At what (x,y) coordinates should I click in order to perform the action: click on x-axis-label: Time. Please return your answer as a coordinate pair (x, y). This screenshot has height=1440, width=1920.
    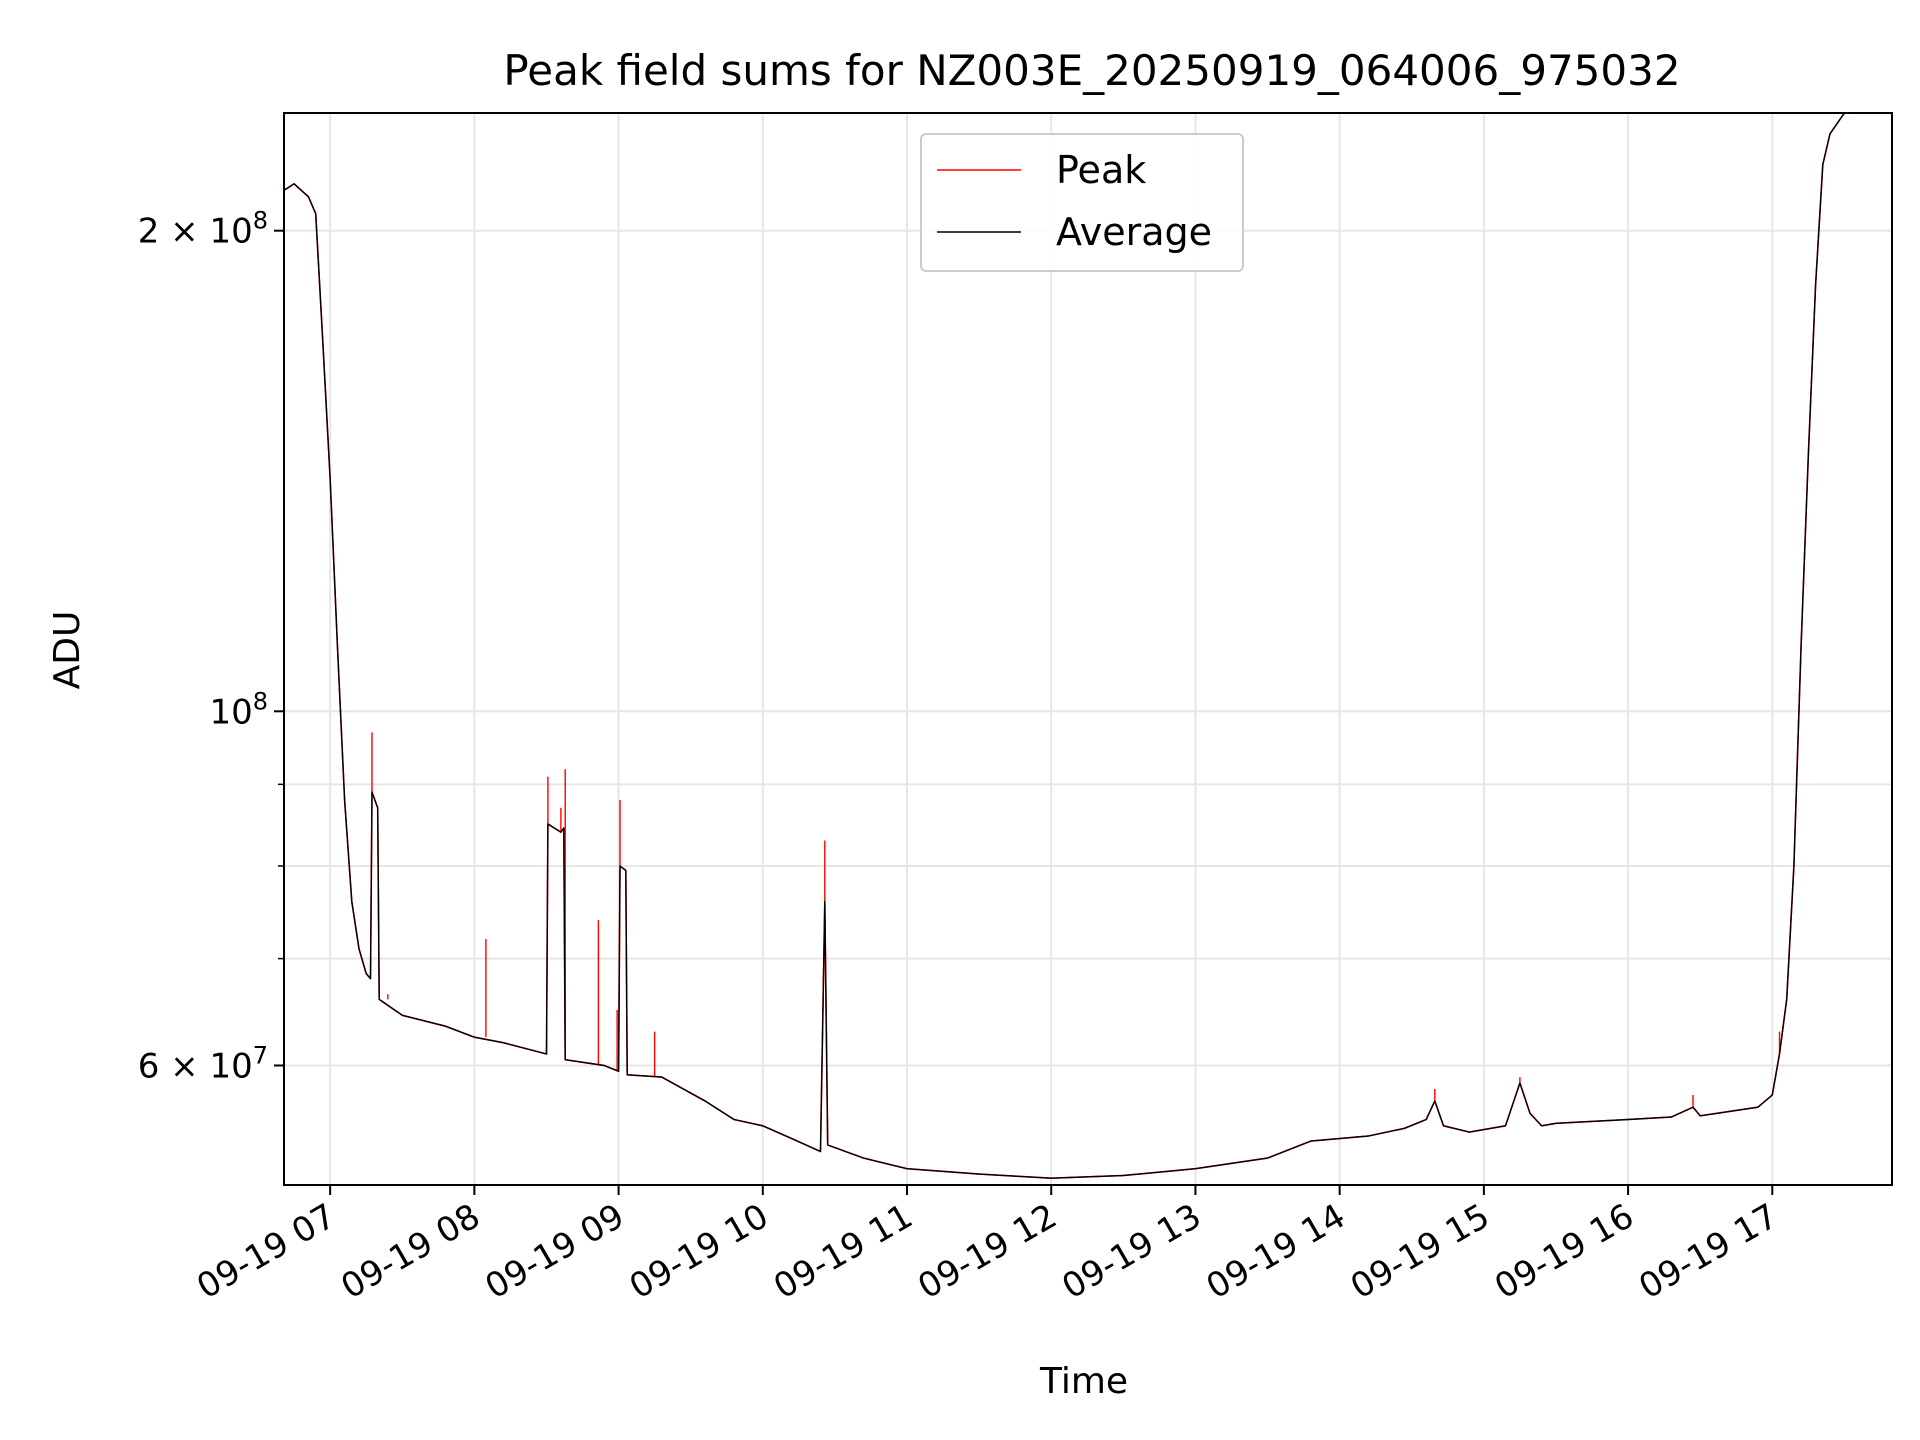
    Looking at the image, I should click on (1083, 1381).